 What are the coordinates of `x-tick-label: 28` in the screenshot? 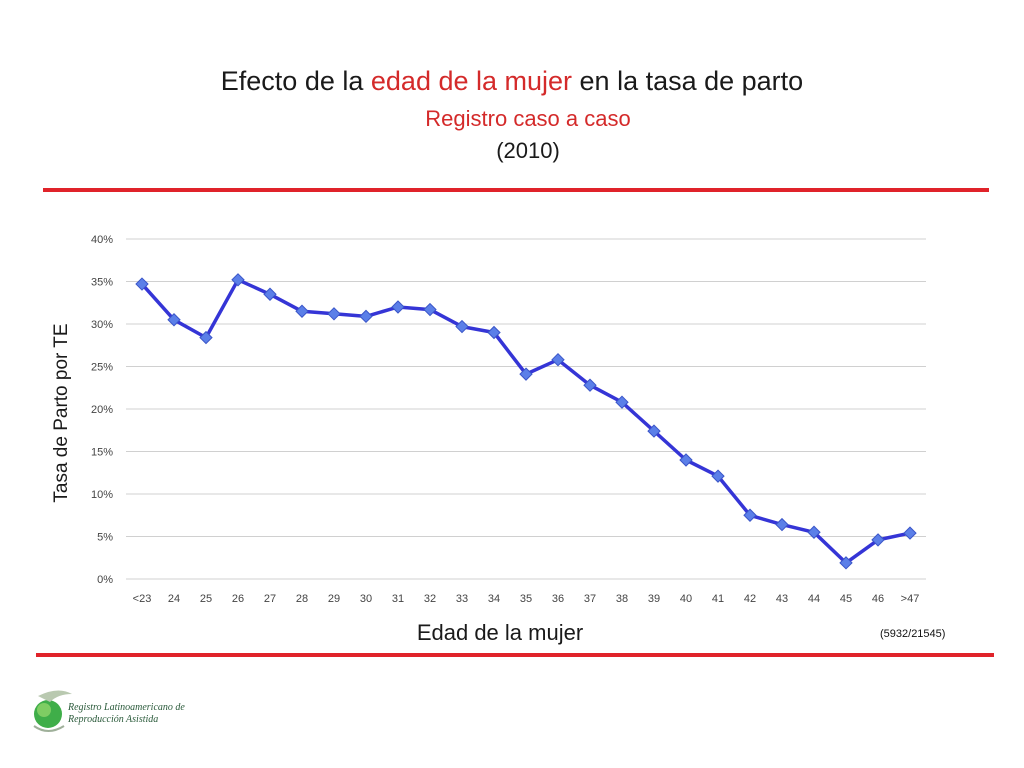 It's located at (302, 599).